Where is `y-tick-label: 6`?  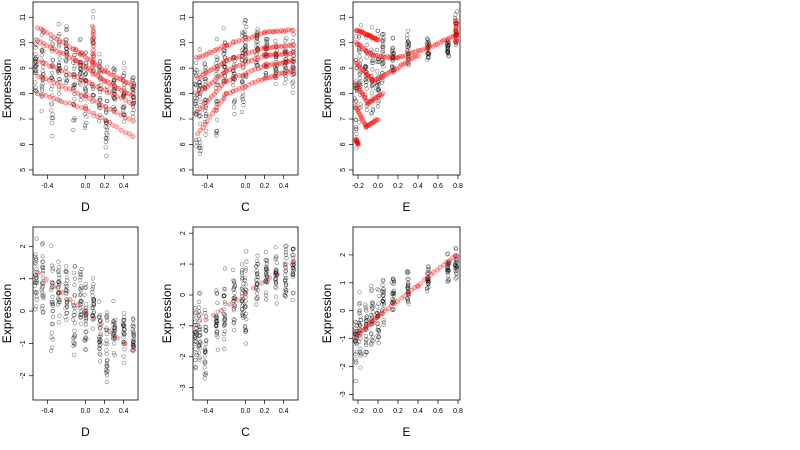 y-tick-label: 6 is located at coordinates (23, 144).